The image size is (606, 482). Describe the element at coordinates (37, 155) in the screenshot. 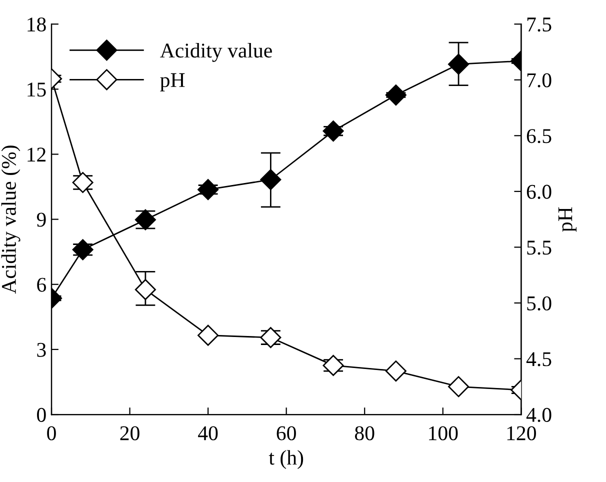

I see `y-tick-label: 12` at that location.